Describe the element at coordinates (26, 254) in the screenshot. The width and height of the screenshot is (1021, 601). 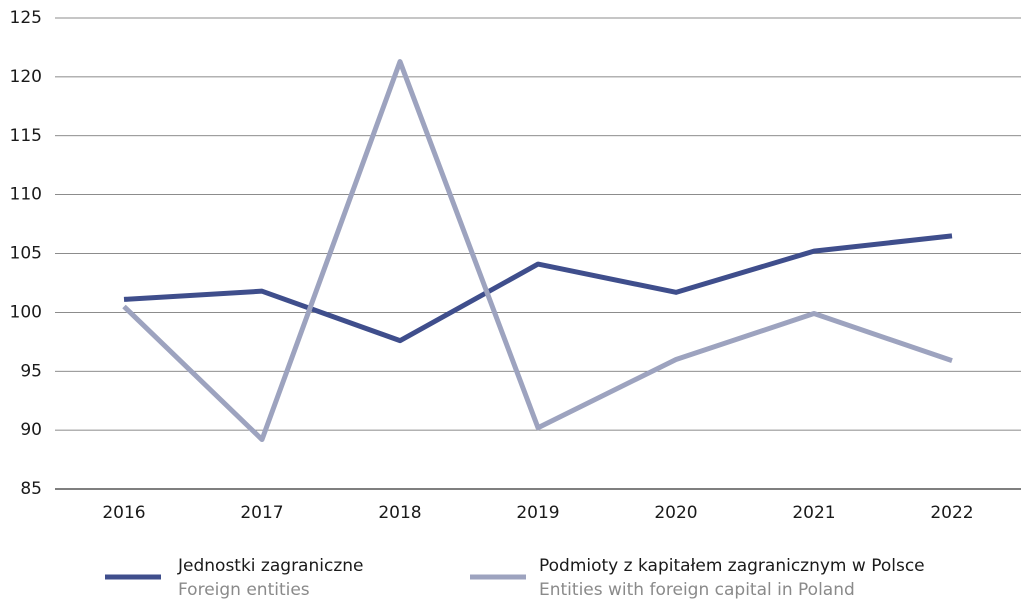
I see `y-tick-label: 105` at that location.